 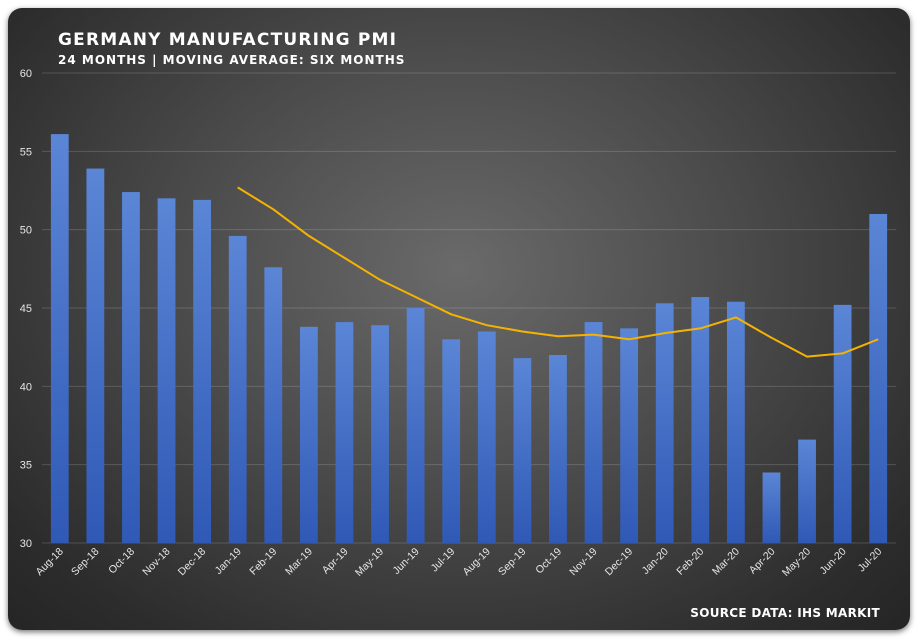 I want to click on x-tick-label: Sep-18, so click(x=85, y=562).